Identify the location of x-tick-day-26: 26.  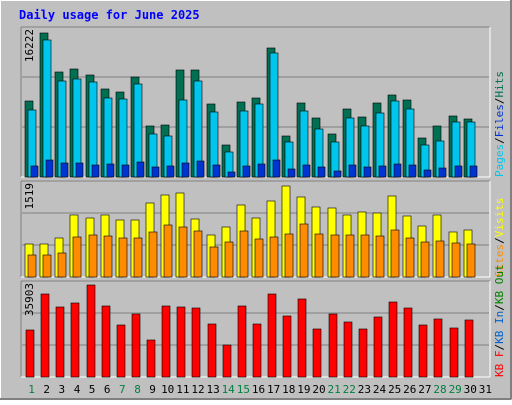
(409, 389).